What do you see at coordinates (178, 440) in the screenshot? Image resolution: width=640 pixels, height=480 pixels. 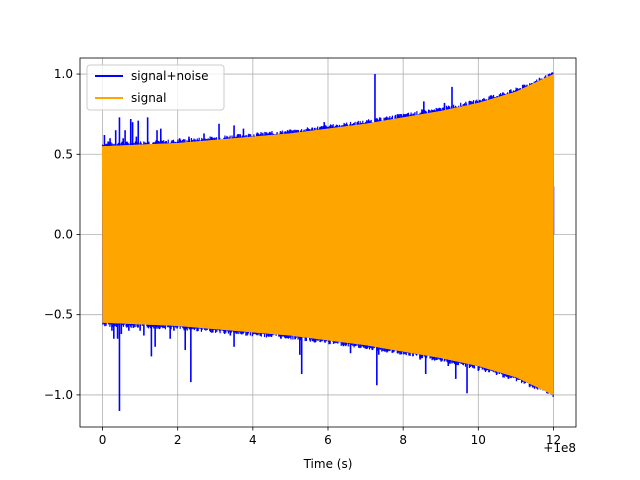 I see `x-tick-label: 2` at bounding box center [178, 440].